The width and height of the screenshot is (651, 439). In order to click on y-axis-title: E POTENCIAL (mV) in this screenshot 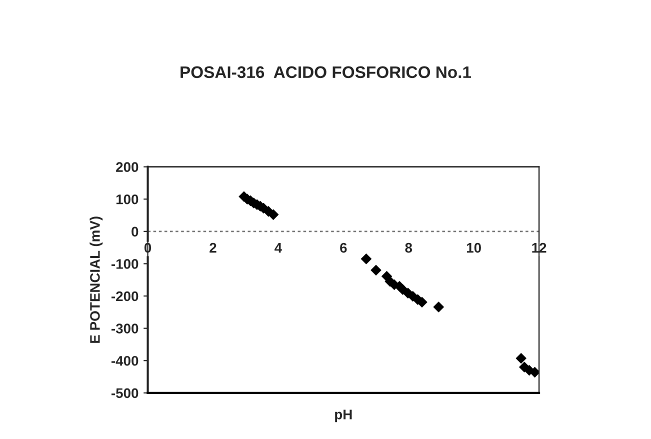, I will do `click(96, 279)`.